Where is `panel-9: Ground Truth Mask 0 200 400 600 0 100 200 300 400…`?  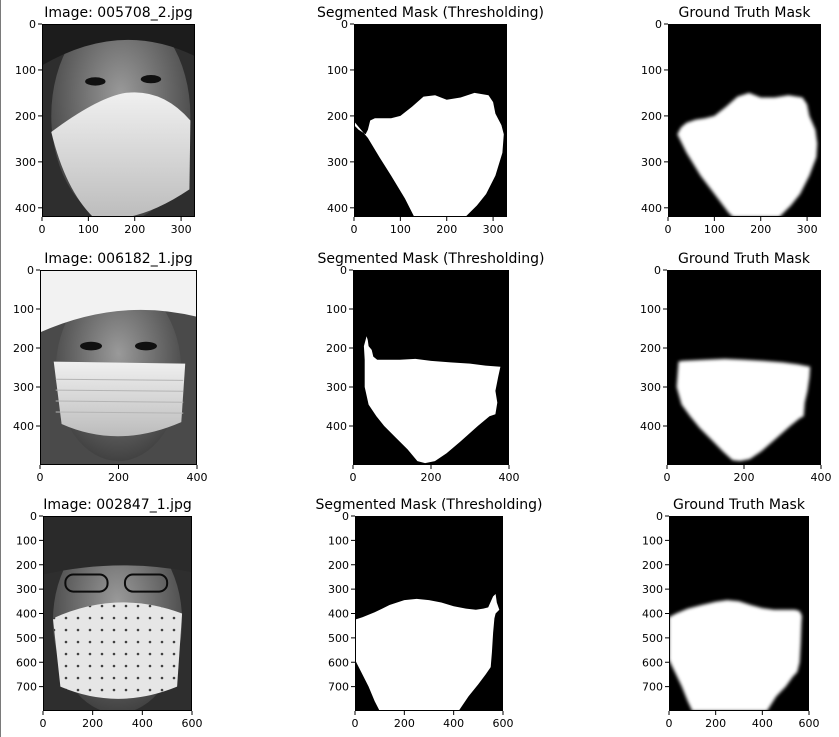
panel-9: Ground Truth Mask 0 200 400 600 0 100 200 300 400… is located at coordinates (731, 613).